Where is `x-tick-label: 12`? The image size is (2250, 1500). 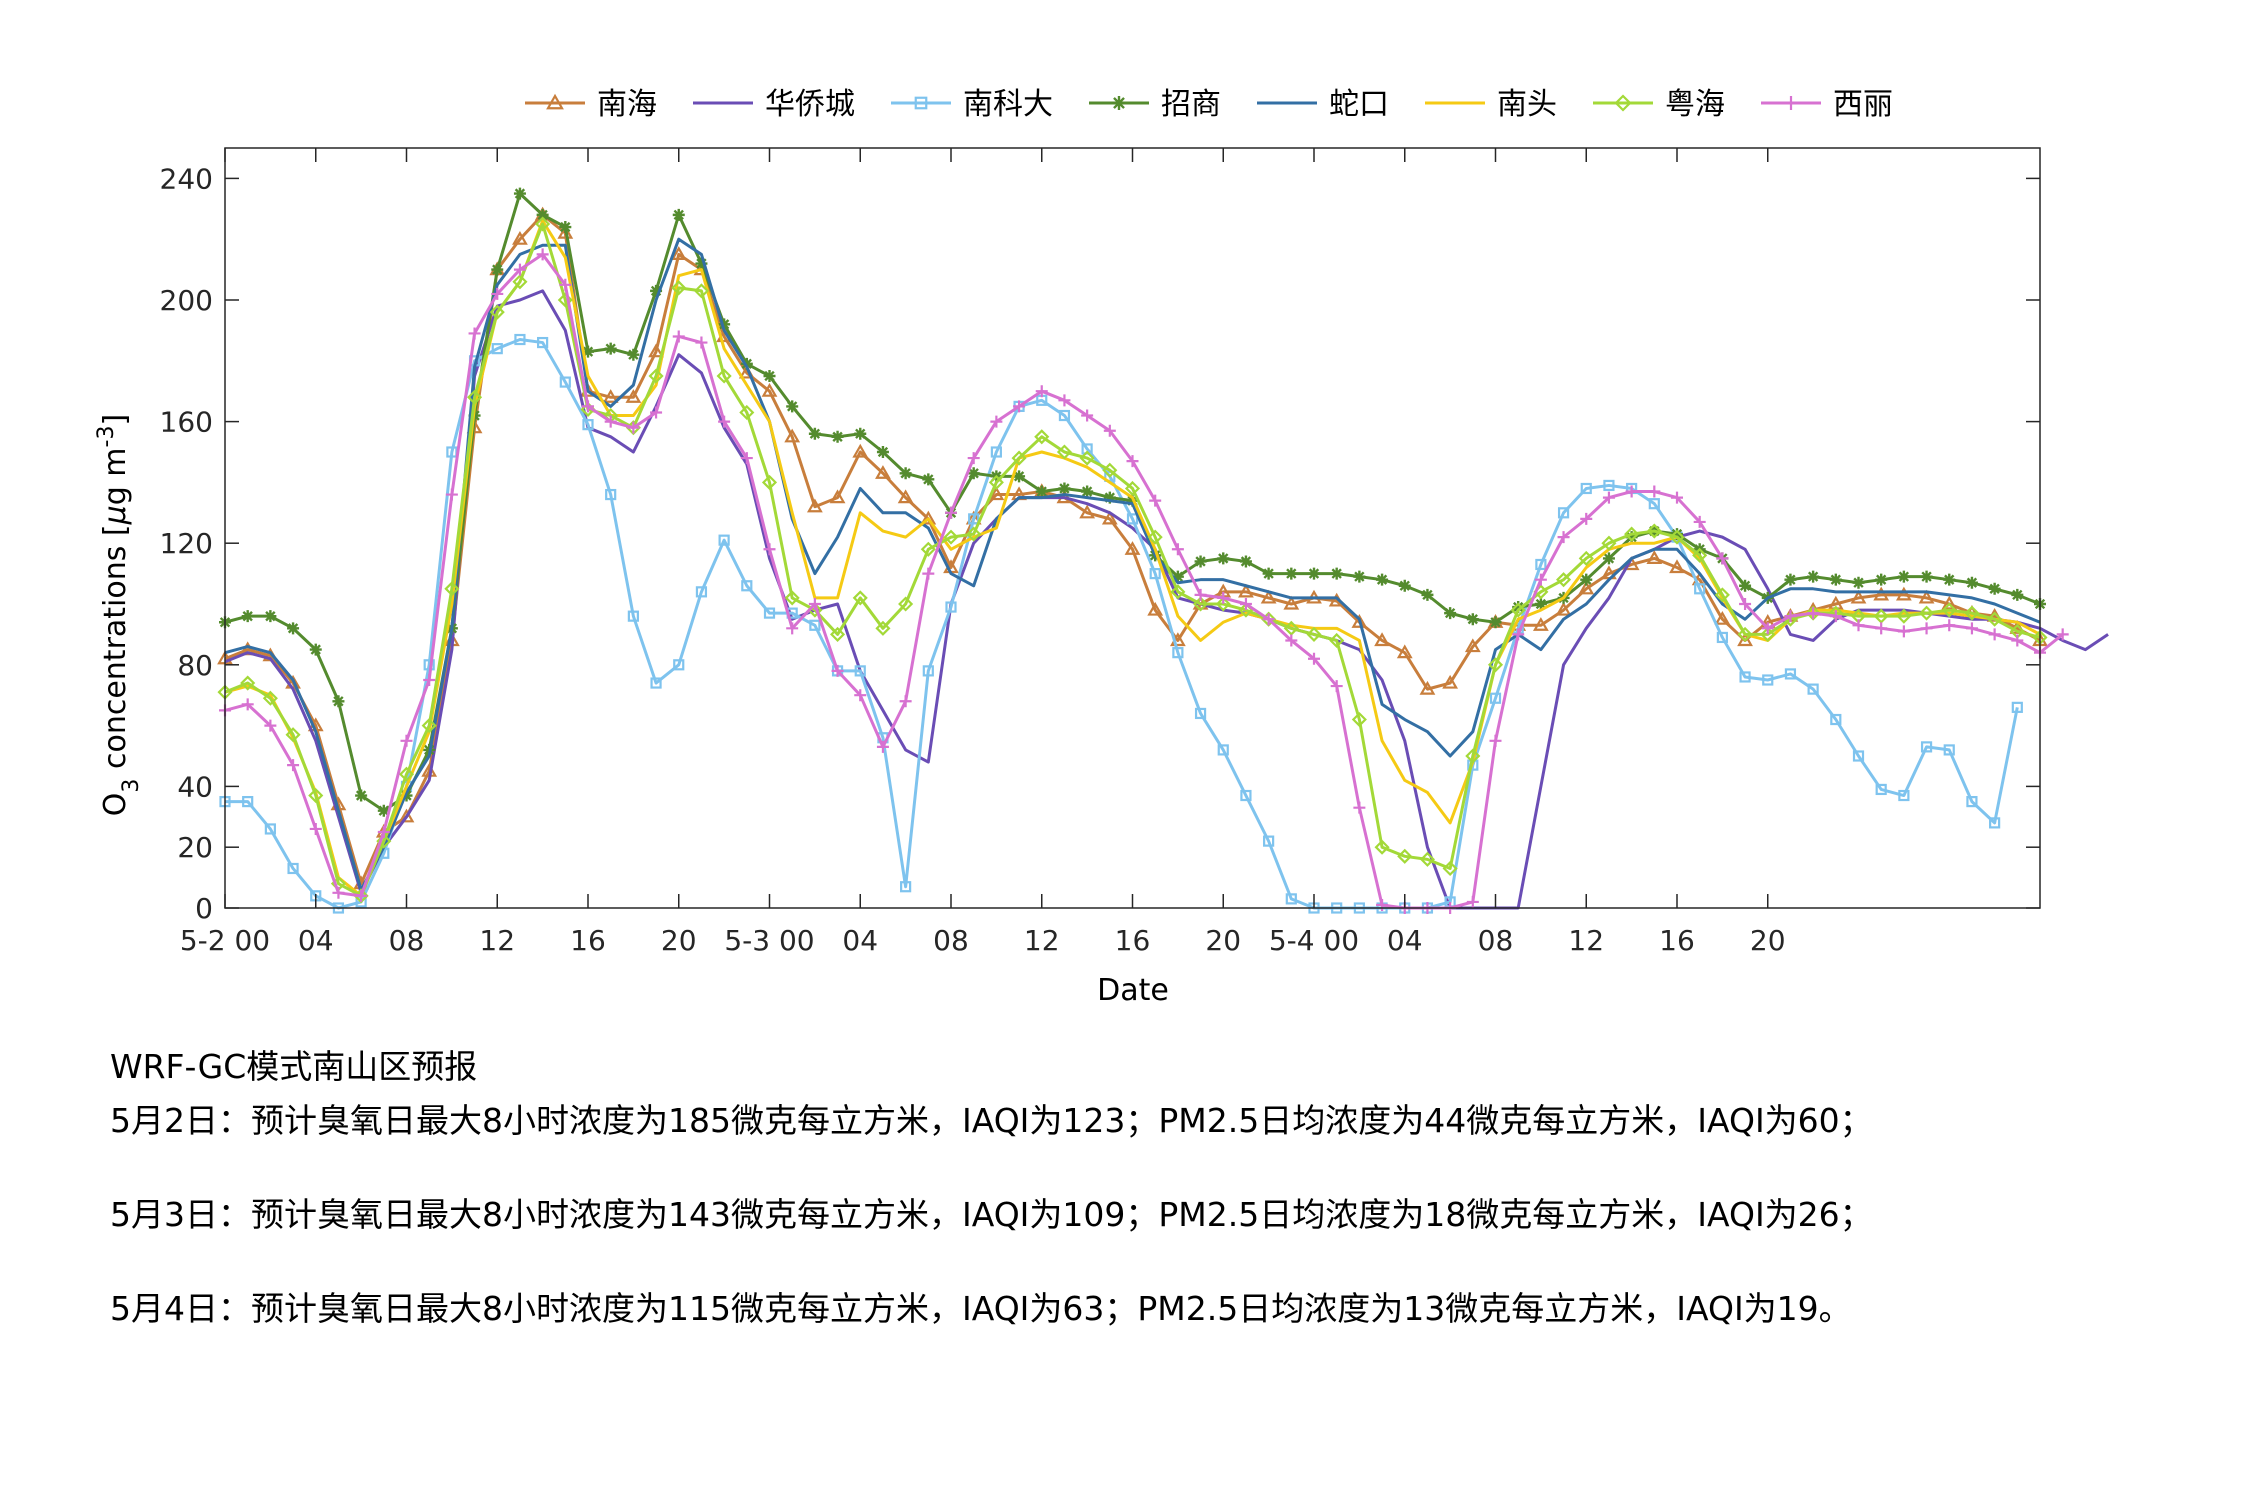 x-tick-label: 12 is located at coordinates (497, 940).